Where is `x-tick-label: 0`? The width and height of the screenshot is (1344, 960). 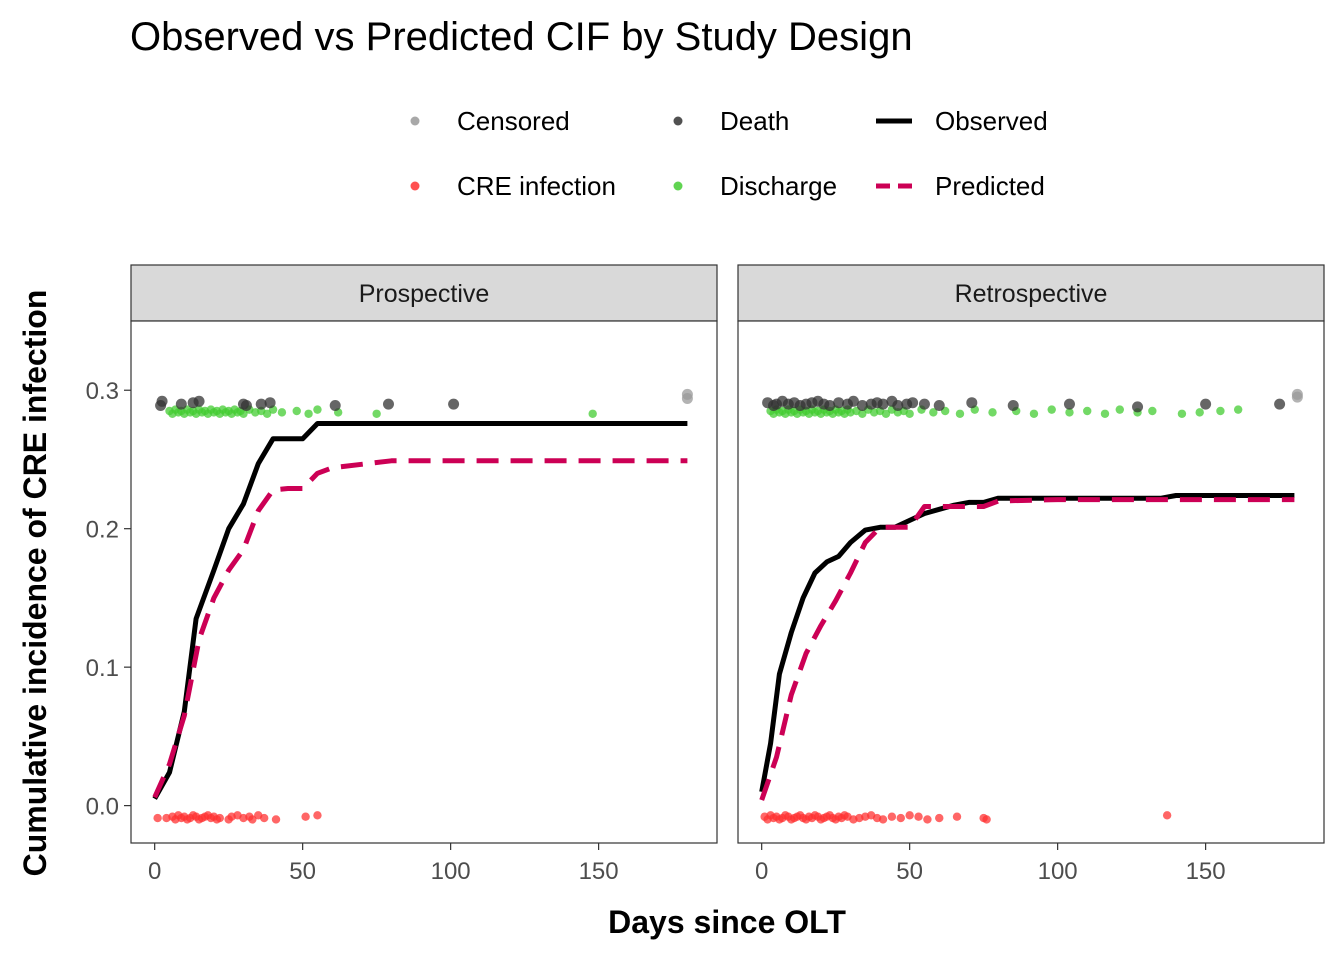 x-tick-label: 0 is located at coordinates (761, 871).